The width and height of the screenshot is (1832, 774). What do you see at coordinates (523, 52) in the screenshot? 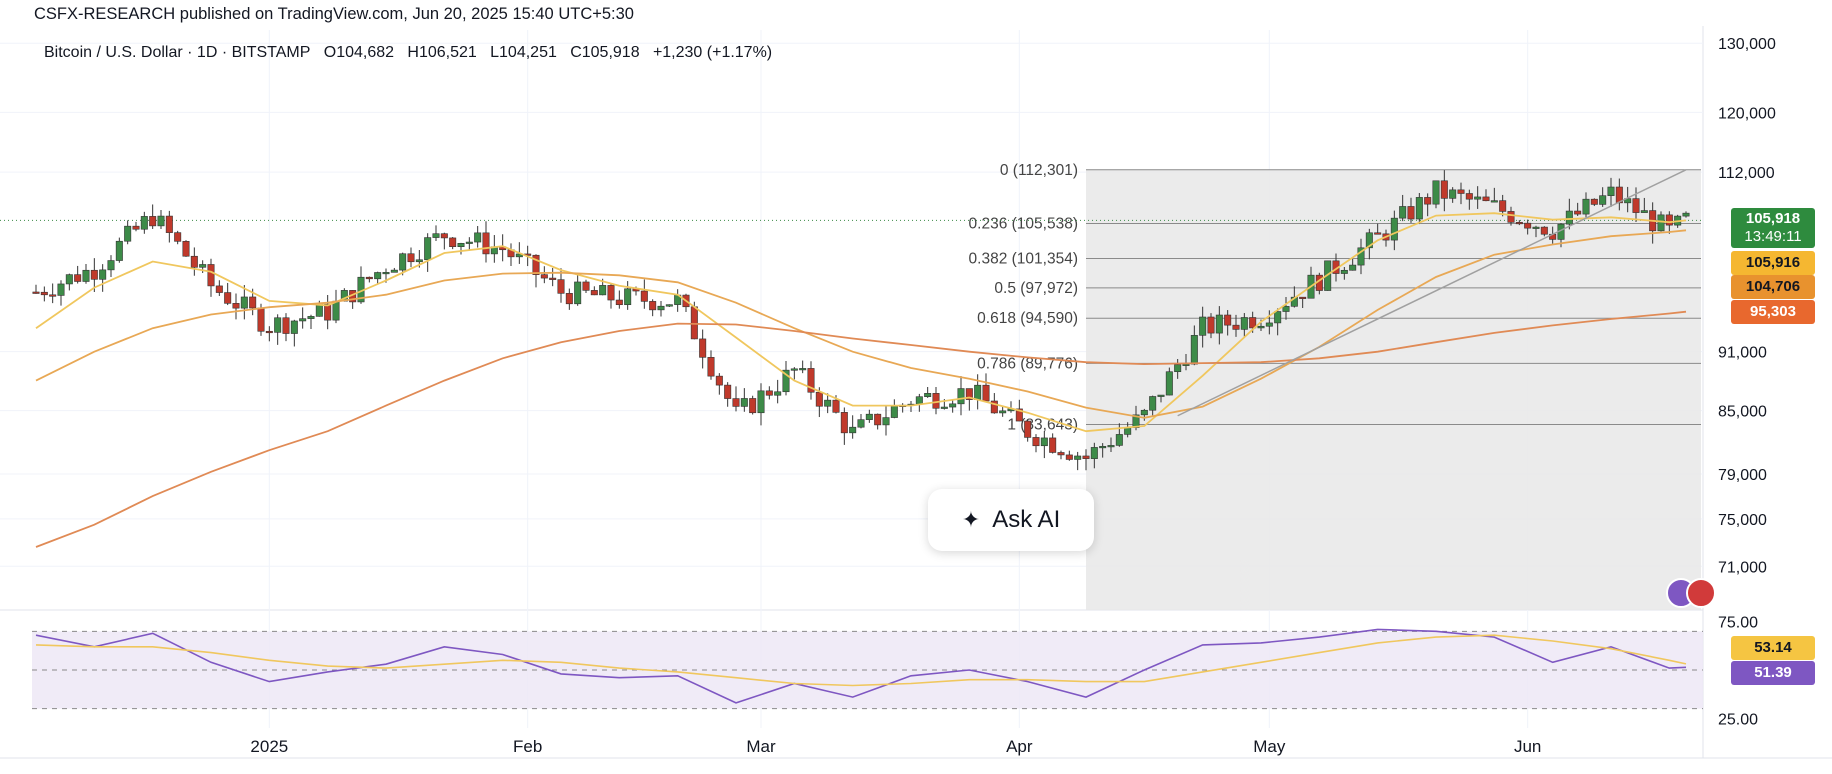
I see `legend-low: L104,251` at bounding box center [523, 52].